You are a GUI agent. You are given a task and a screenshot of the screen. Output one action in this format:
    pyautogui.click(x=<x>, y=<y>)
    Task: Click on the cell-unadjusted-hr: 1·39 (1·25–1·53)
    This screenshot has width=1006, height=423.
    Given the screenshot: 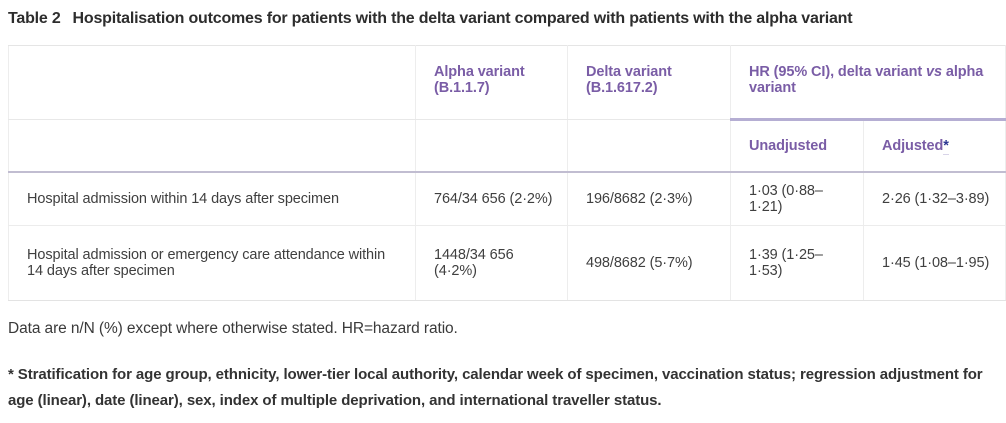 What is the action you would take?
    pyautogui.click(x=797, y=263)
    